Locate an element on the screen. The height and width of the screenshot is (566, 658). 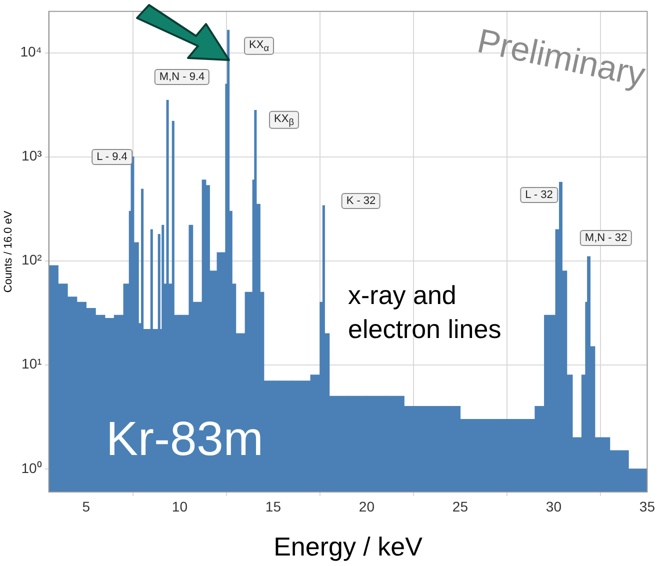
annotation: KX$_{β}$ is located at coordinates (284, 120).